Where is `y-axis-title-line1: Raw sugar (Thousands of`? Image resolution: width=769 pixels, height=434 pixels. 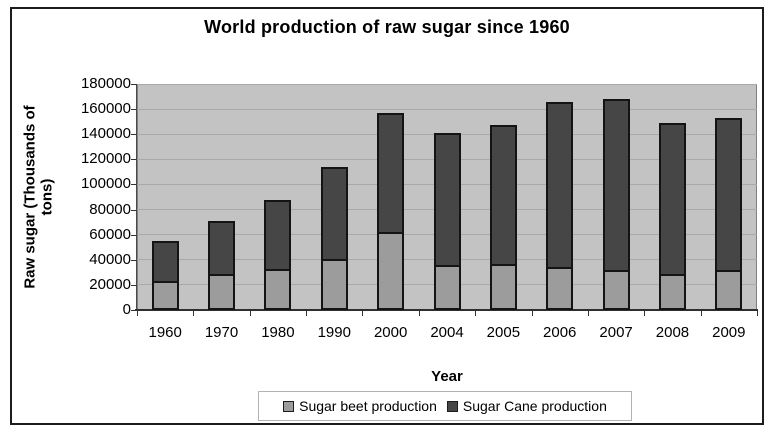
y-axis-title-line1: Raw sugar (Thousands of is located at coordinates (31, 197).